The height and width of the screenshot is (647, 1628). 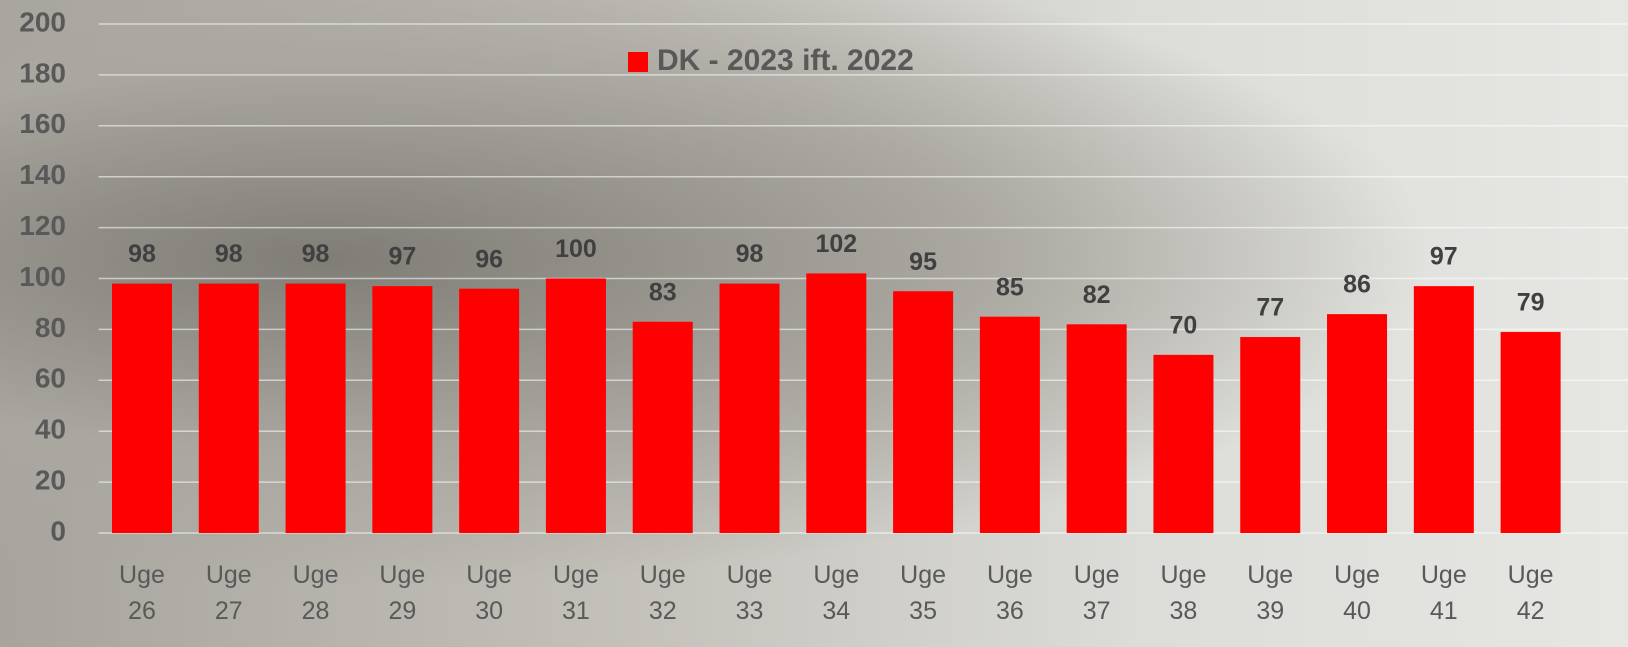 I want to click on y-tick-label: 180, so click(x=42, y=72).